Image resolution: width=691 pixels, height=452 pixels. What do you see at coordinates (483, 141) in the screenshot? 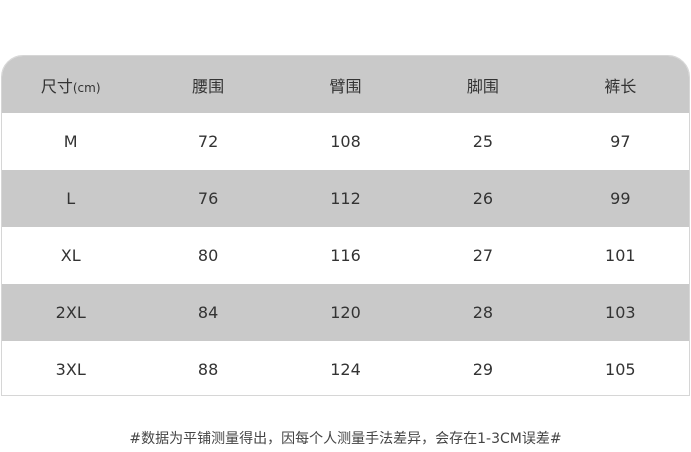
I see `table-cell: 25` at bounding box center [483, 141].